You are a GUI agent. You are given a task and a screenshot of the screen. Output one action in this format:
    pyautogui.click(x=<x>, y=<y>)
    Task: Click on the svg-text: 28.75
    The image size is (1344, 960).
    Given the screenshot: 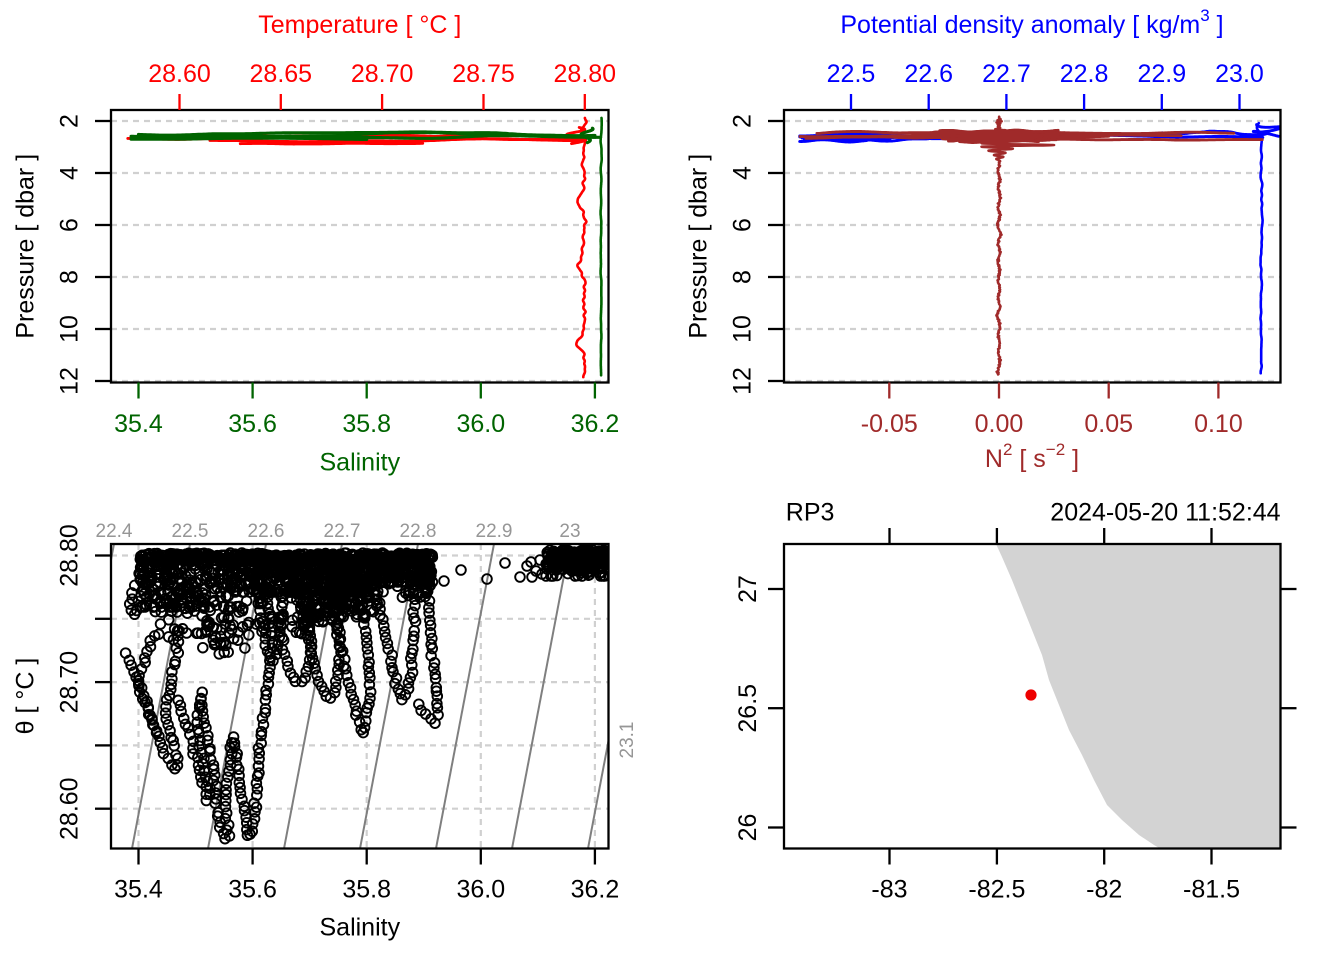 What is the action you would take?
    pyautogui.click(x=483, y=74)
    